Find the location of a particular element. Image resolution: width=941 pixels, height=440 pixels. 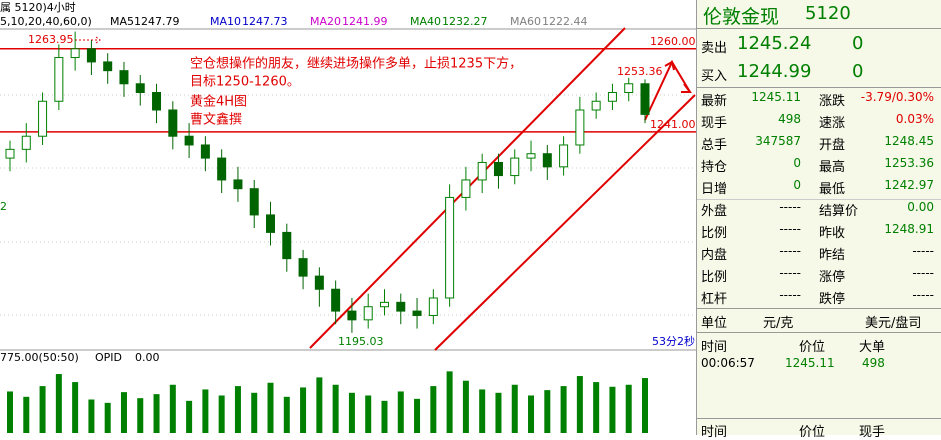

low-label: 1195.03 is located at coordinates (361, 341).